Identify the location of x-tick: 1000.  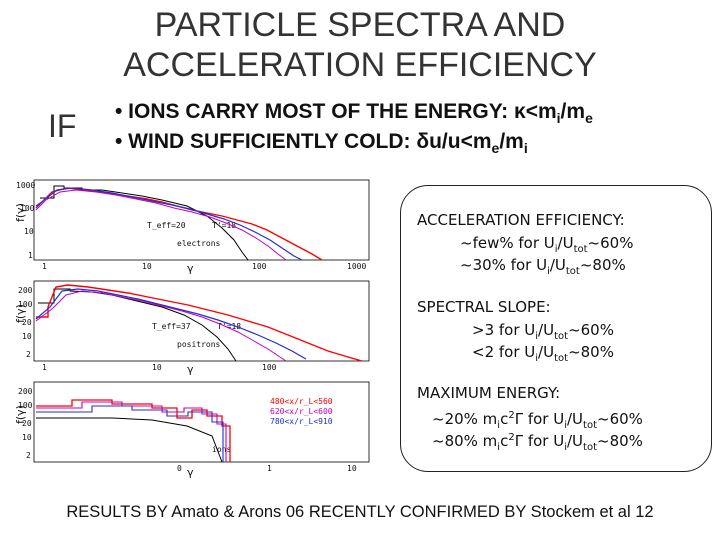
(356, 266).